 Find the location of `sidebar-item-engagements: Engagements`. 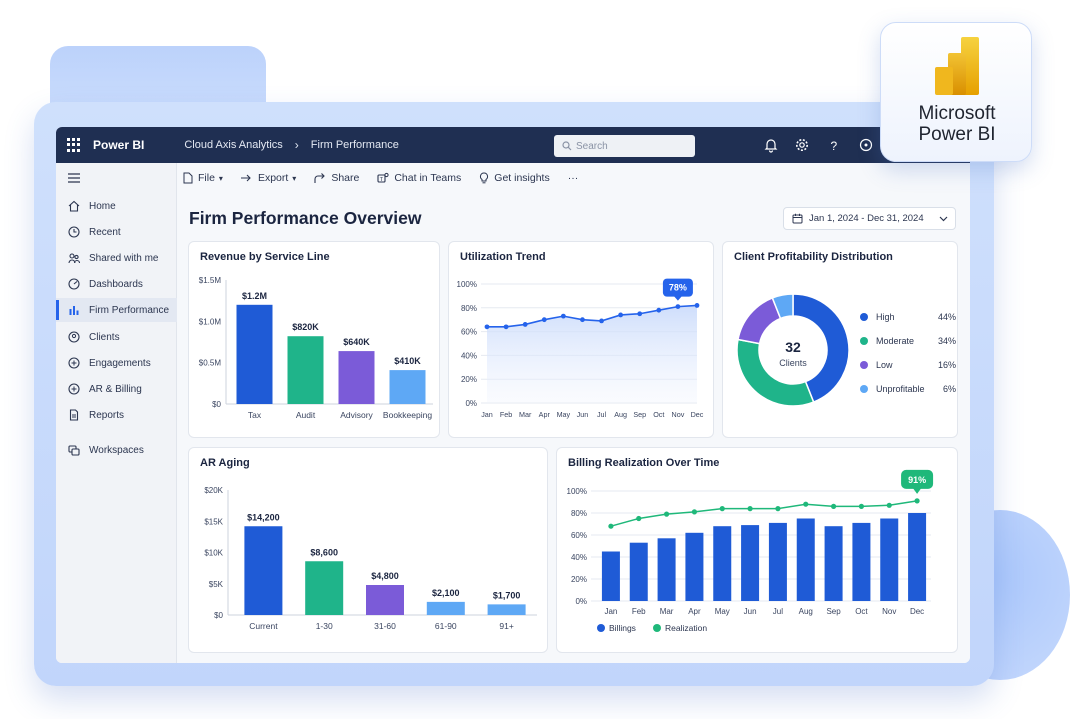

sidebar-item-engagements: Engagements is located at coordinates (116, 363).